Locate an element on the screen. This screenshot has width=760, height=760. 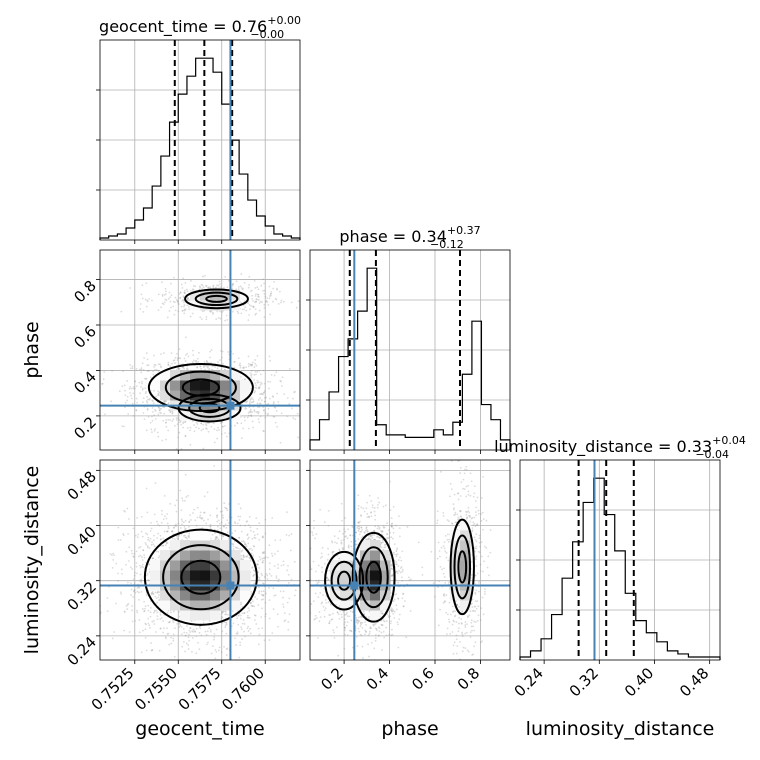
title-plus: +0.04 is located at coordinates (729, 440).